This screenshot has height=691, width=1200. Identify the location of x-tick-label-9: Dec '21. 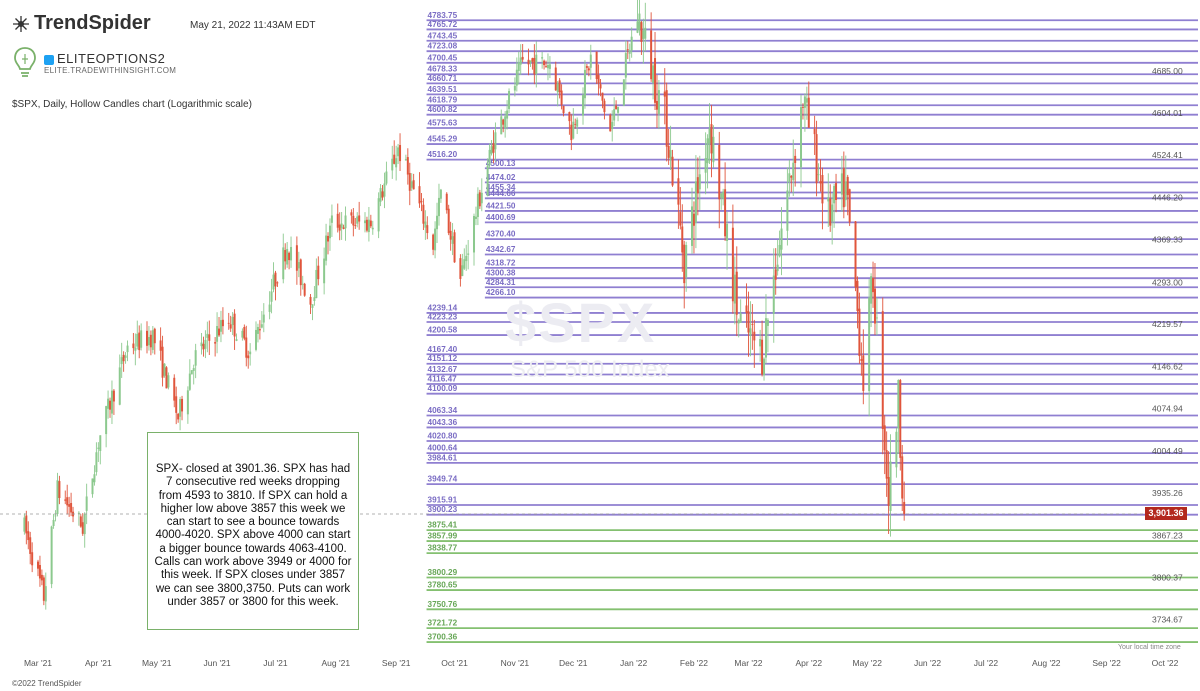
(573, 663).